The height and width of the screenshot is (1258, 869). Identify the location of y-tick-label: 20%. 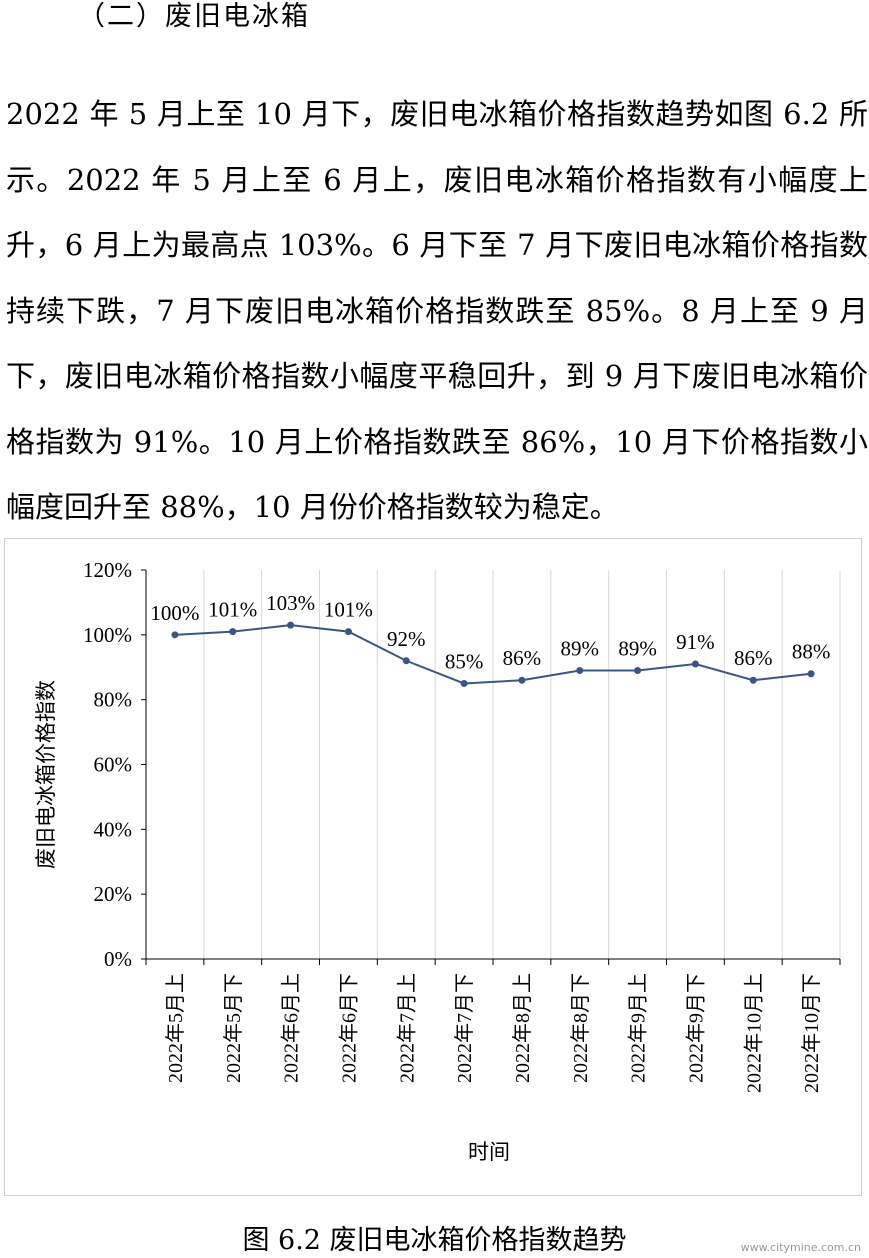
(113, 894).